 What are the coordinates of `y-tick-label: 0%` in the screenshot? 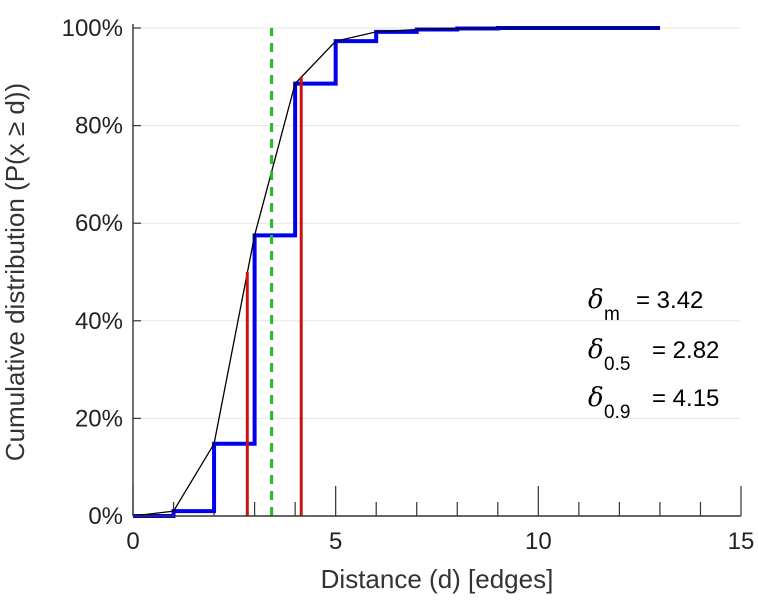 It's located at (105, 516).